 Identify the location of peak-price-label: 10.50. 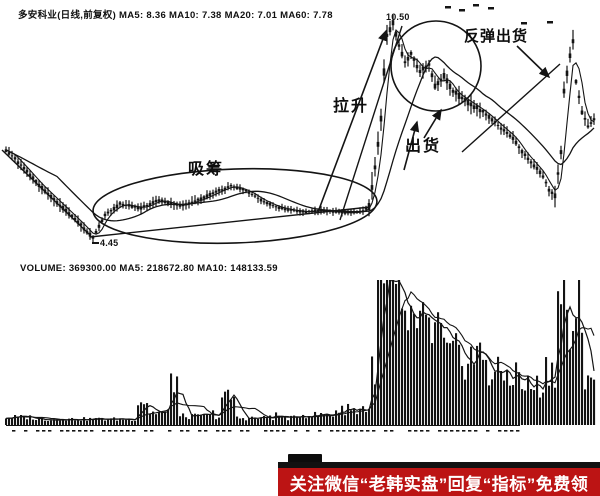
(398, 17).